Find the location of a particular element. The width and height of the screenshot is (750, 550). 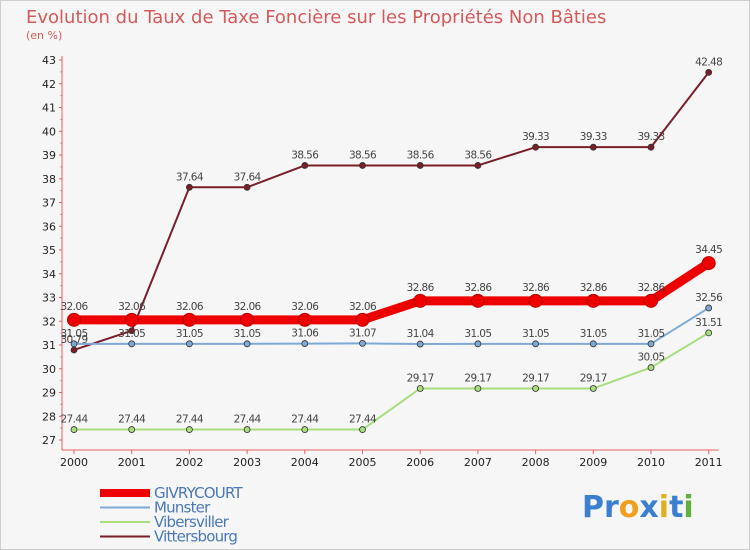

y-tick-label: 42 is located at coordinates (49, 84).